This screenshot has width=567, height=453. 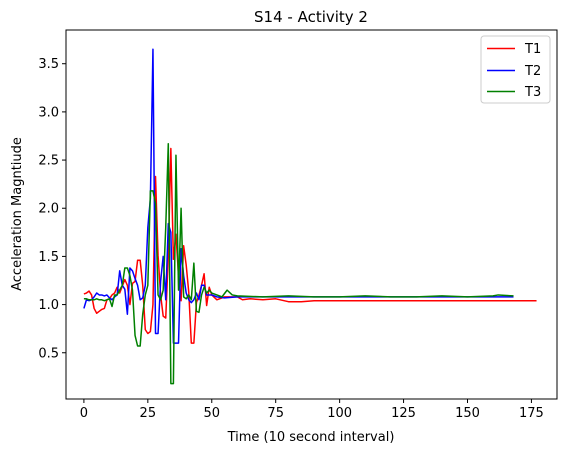 I want to click on x-tick-label: 50, so click(x=211, y=413).